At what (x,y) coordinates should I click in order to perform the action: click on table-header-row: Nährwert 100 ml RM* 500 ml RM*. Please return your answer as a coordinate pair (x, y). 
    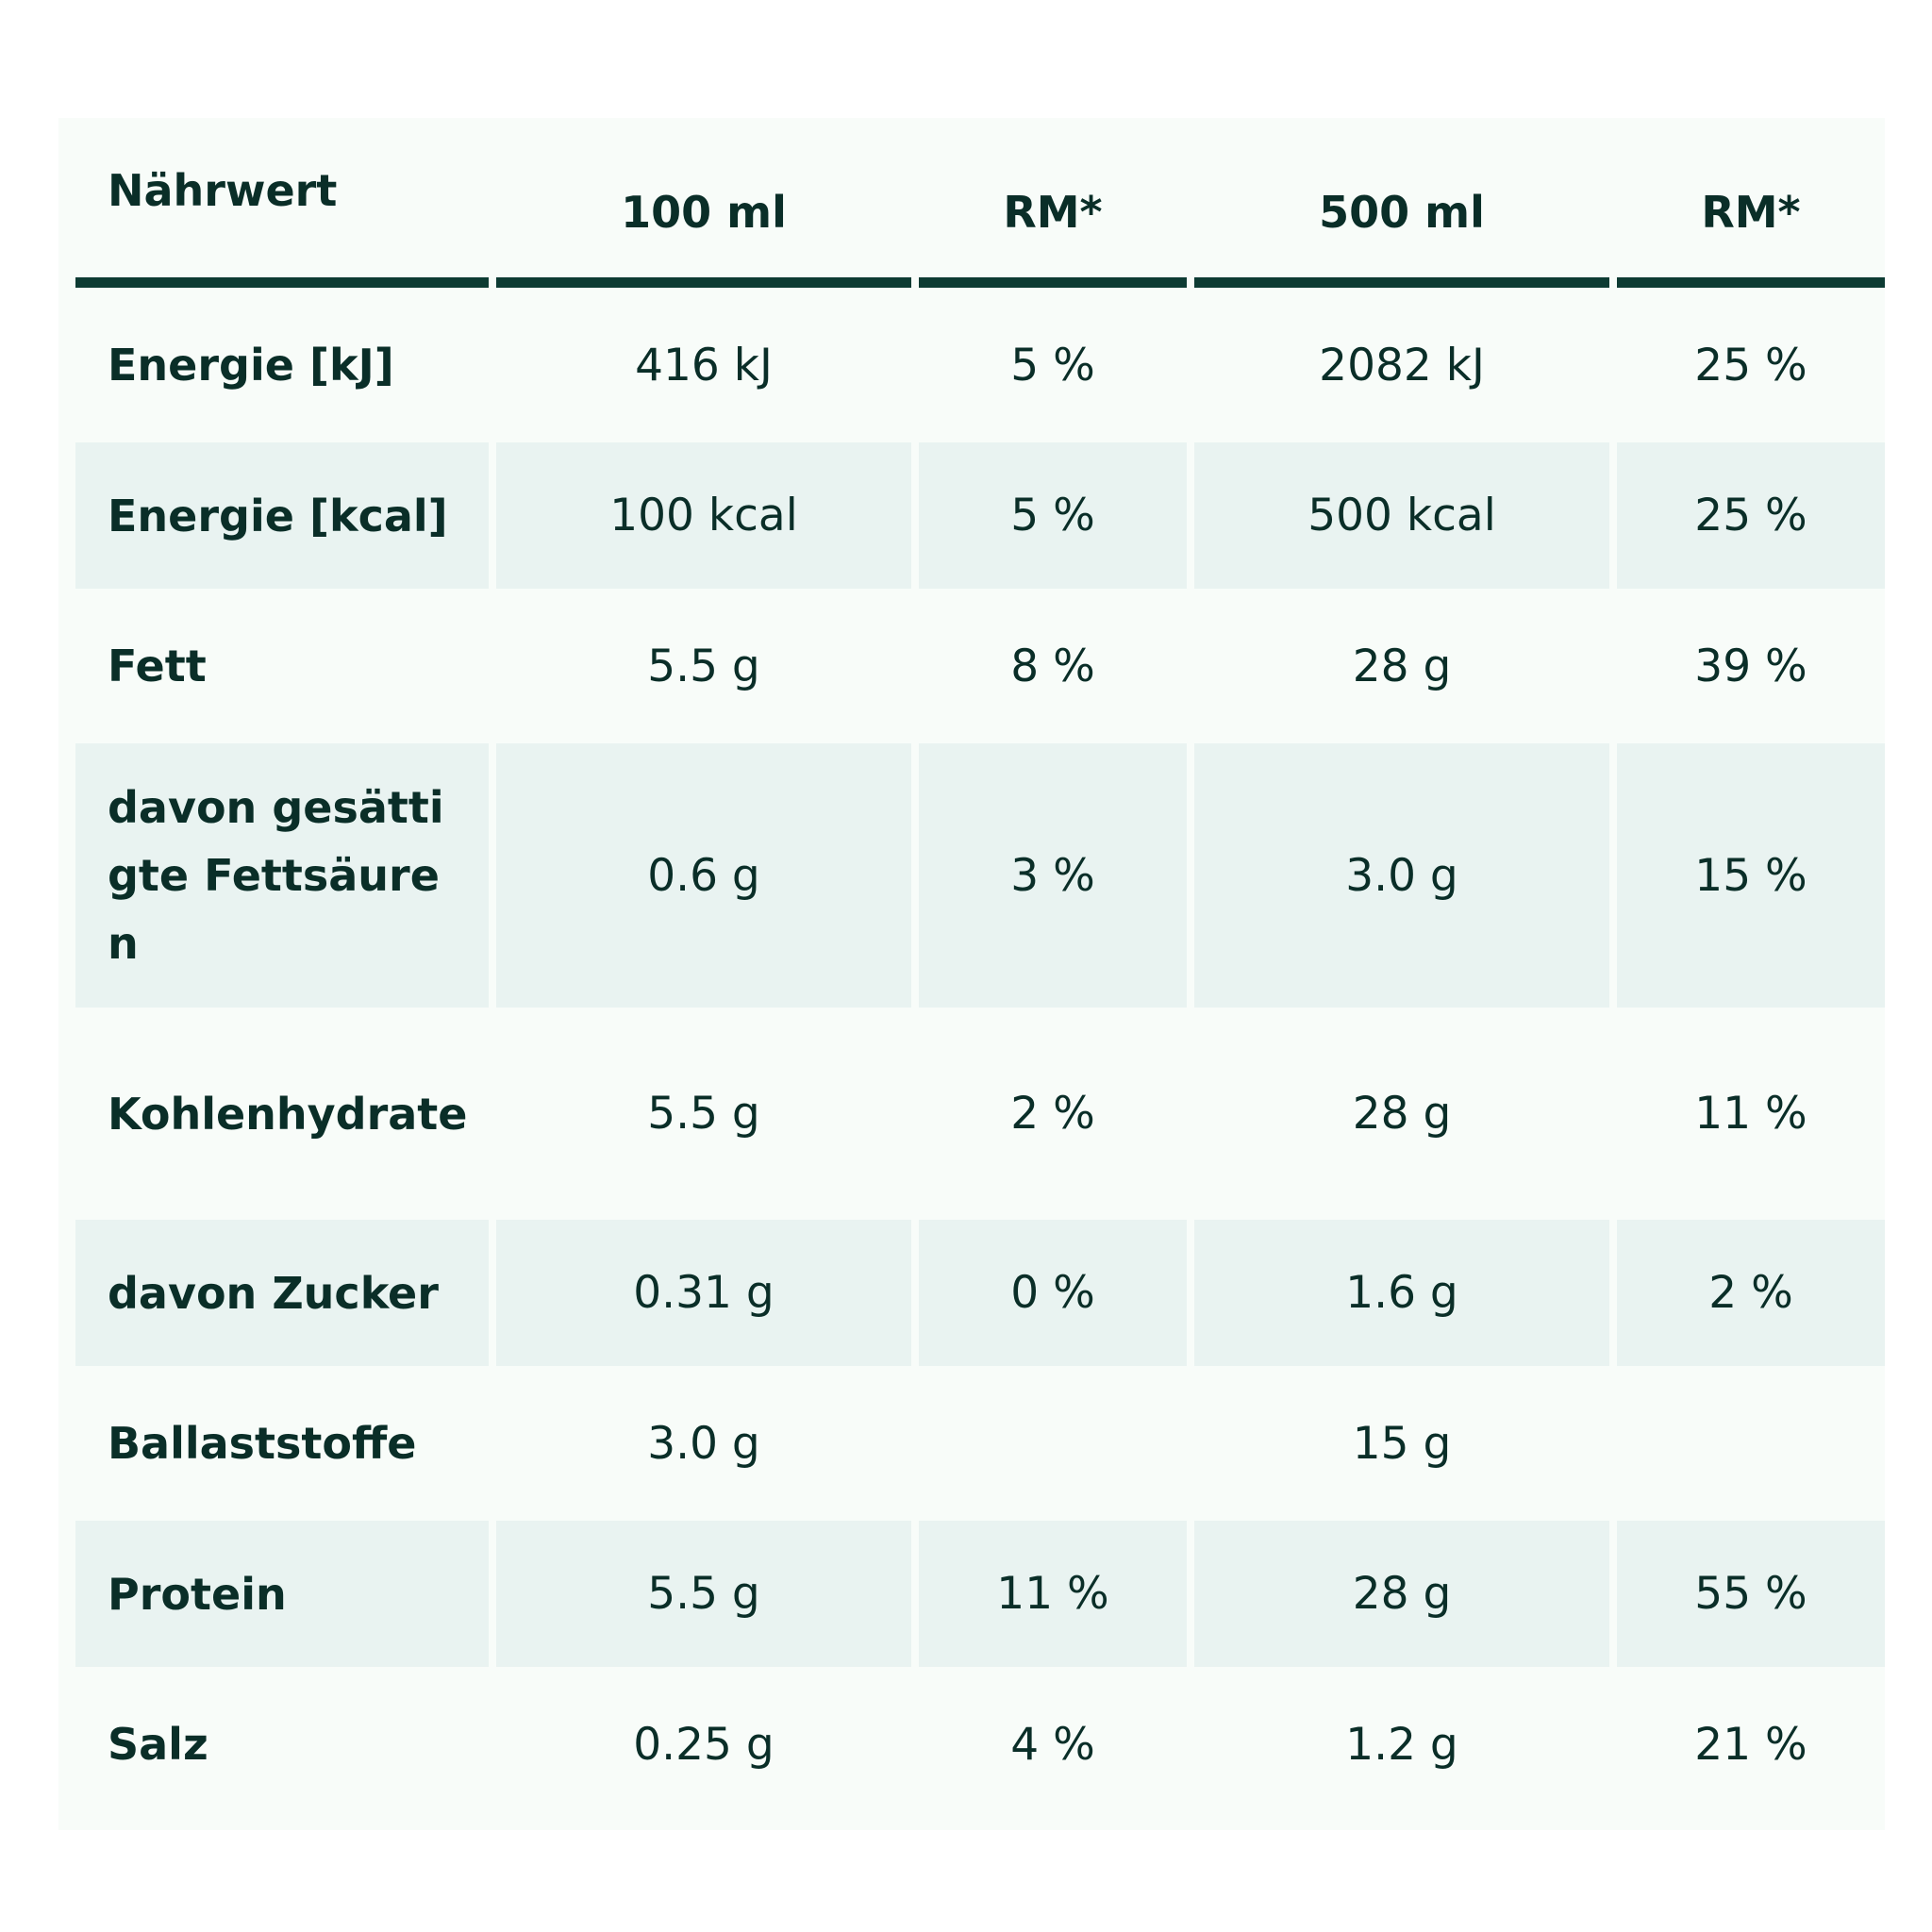
    Looking at the image, I should click on (980, 203).